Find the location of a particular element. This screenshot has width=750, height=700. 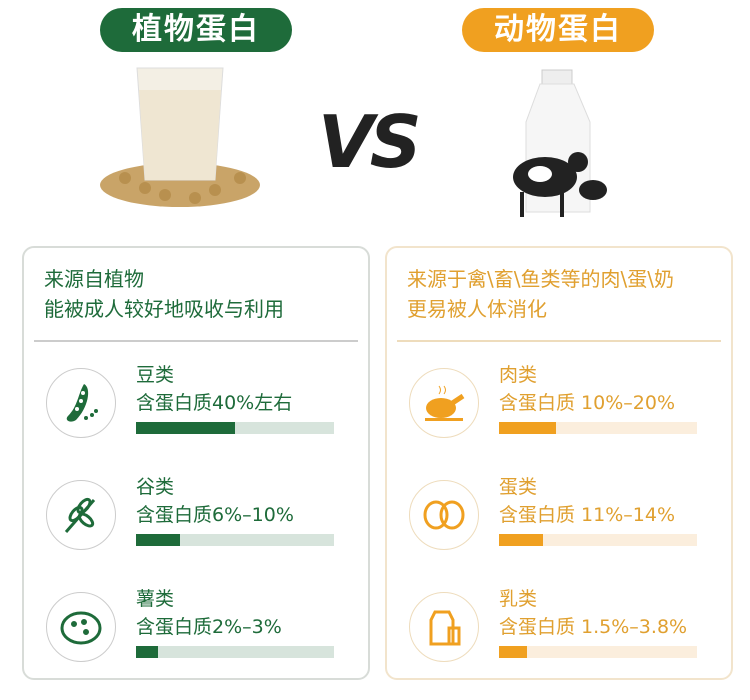

milk-carton-icon is located at coordinates (444, 627).